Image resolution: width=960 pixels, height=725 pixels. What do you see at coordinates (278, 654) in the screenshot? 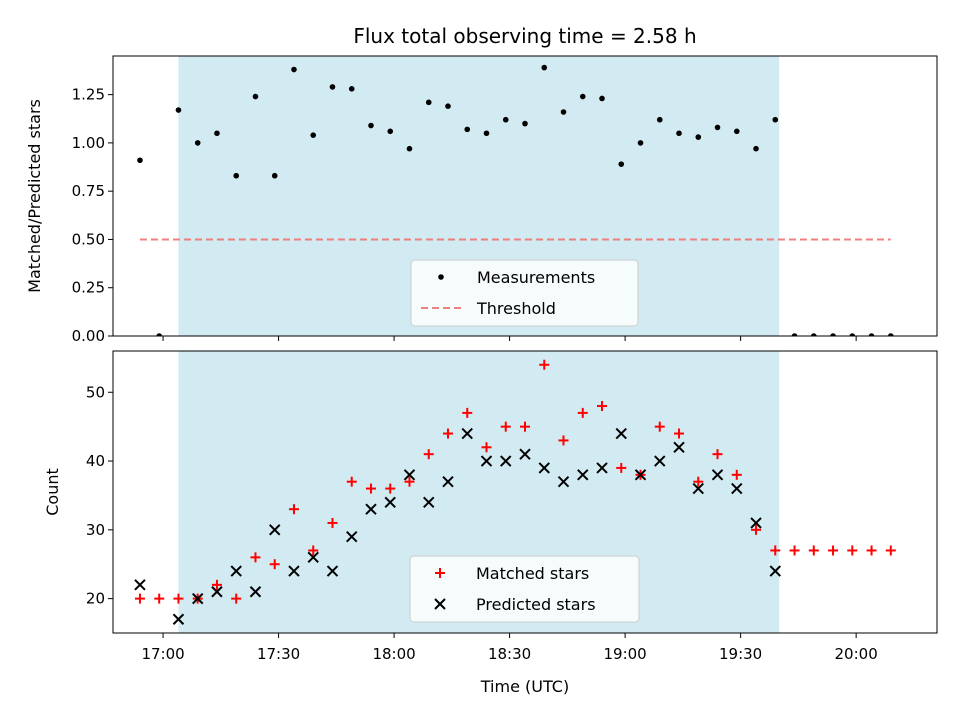
I see `x-tick-label: 17:30` at bounding box center [278, 654].